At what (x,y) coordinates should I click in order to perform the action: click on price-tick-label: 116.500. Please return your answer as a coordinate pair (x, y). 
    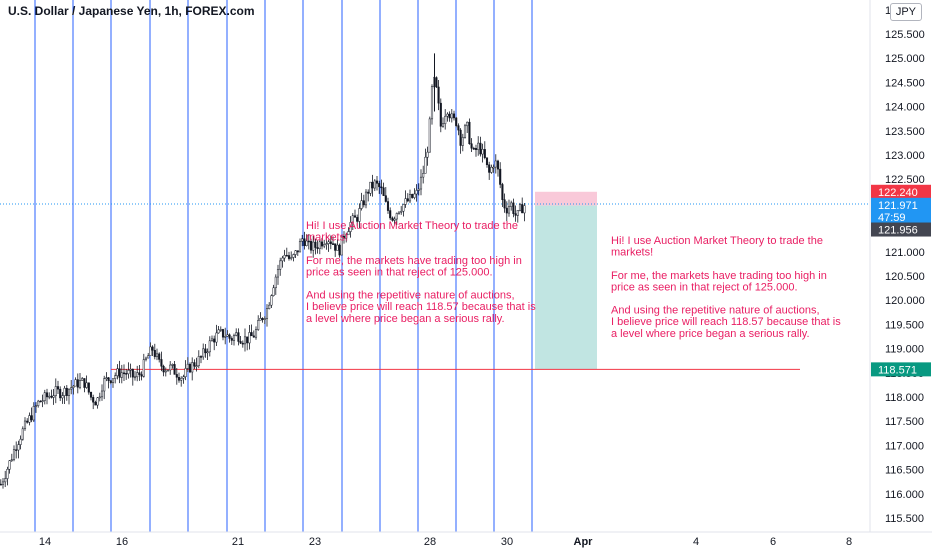
    Looking at the image, I should click on (904, 471).